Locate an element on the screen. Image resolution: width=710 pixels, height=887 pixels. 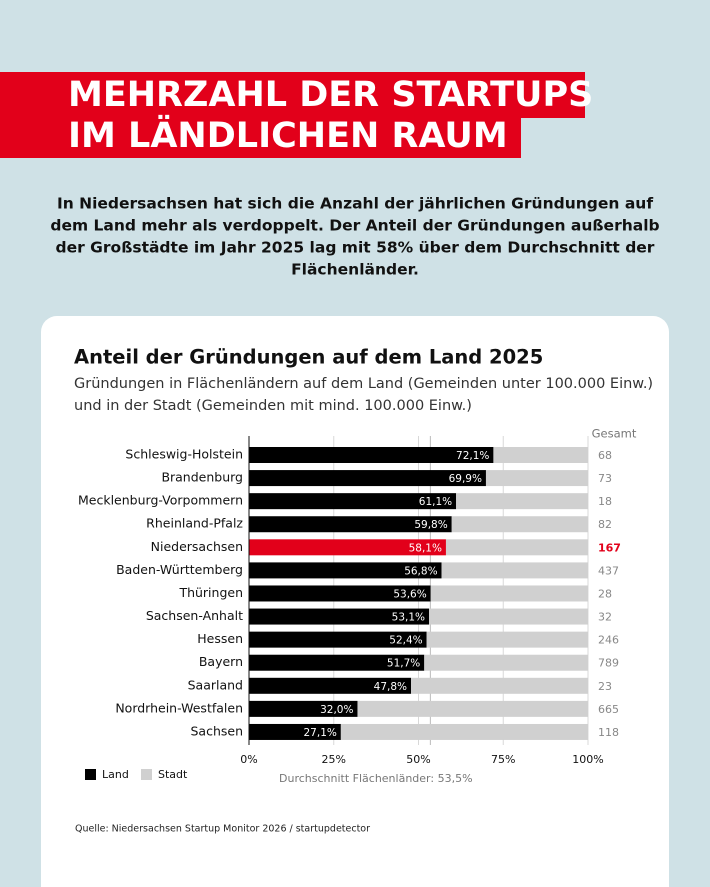
category-label: Bayern is located at coordinates (221, 661).